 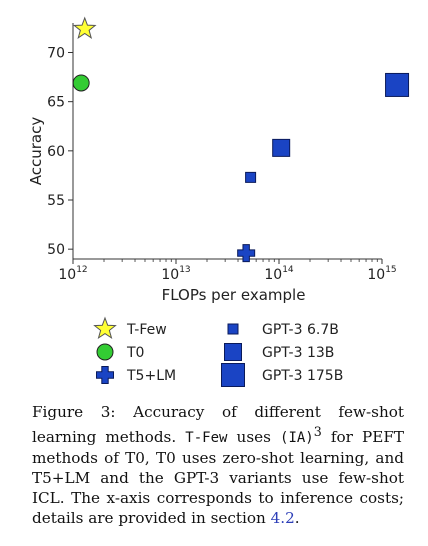 What do you see at coordinates (281, 147) in the screenshot?
I see `point-gpt-3-13b` at bounding box center [281, 147].